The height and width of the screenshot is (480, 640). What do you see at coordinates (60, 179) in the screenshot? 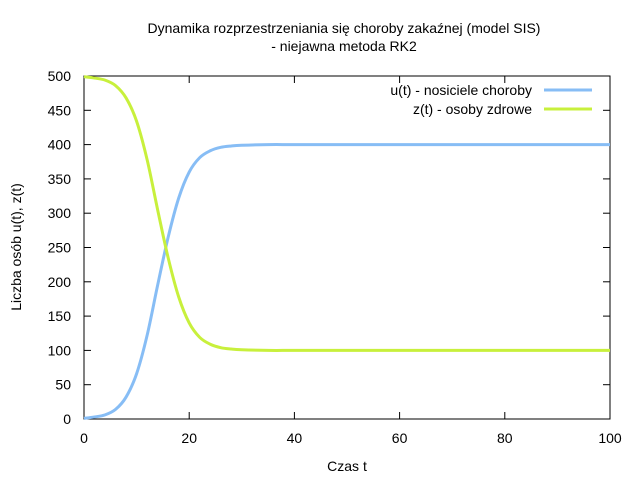
I see `y-tick-label: 350` at bounding box center [60, 179].